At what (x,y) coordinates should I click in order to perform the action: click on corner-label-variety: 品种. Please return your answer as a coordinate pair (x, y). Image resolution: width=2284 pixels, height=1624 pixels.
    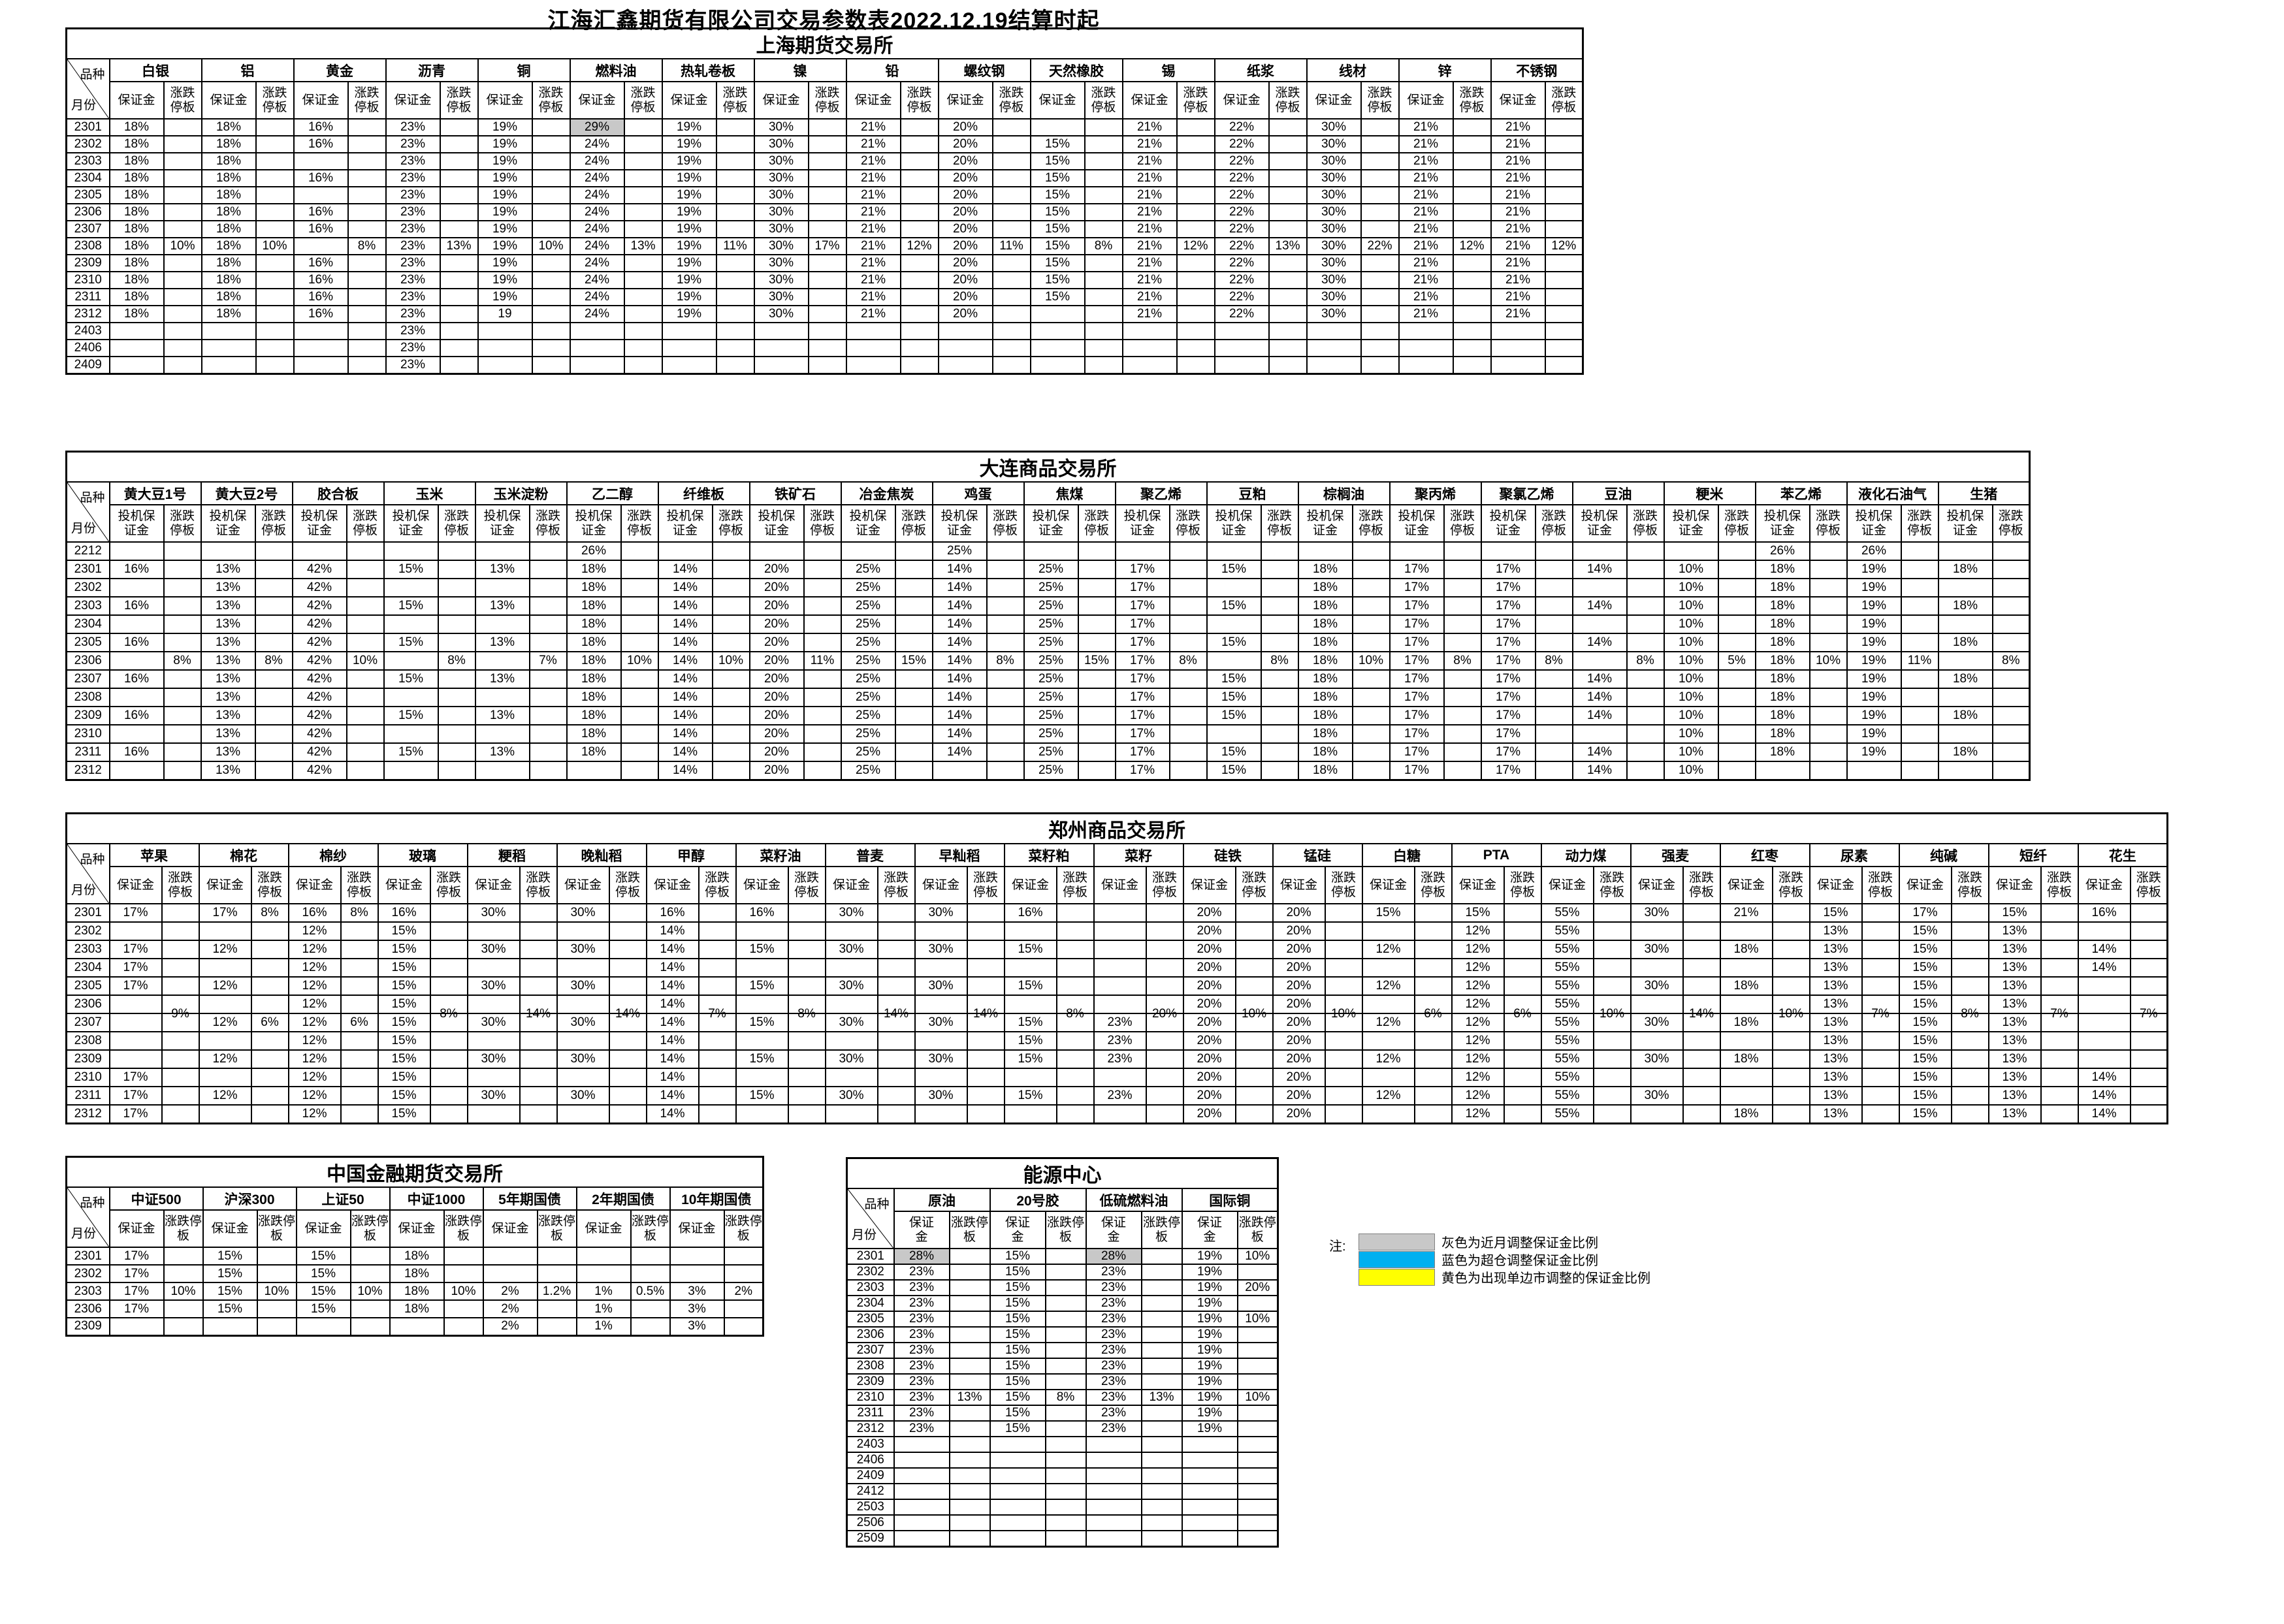
    Looking at the image, I should click on (877, 1205).